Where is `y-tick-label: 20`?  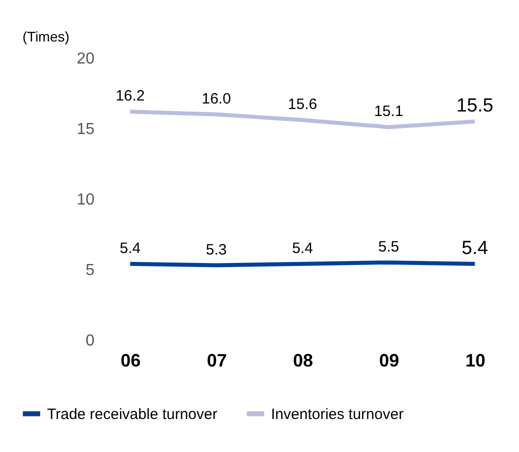
y-tick-label: 20 is located at coordinates (85, 59).